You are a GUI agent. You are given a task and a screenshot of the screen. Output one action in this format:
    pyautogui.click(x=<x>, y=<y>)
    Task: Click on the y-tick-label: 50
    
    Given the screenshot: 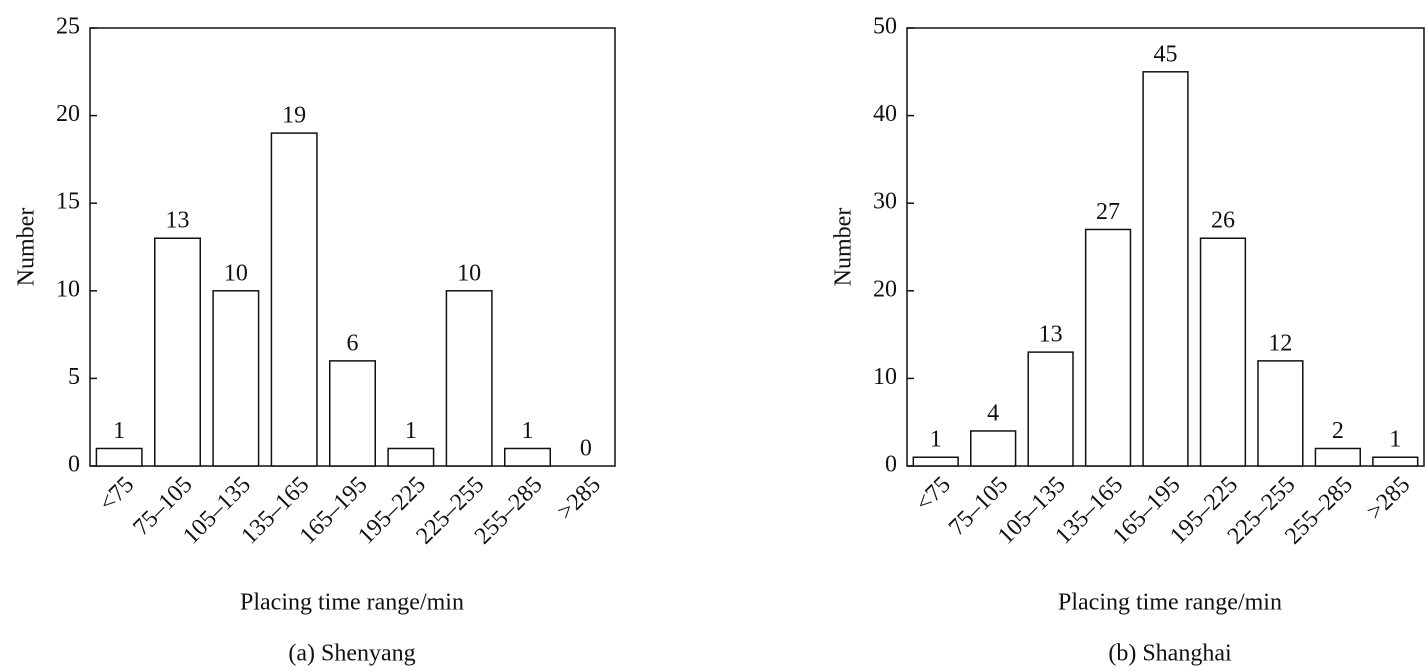 What is the action you would take?
    pyautogui.click(x=885, y=27)
    